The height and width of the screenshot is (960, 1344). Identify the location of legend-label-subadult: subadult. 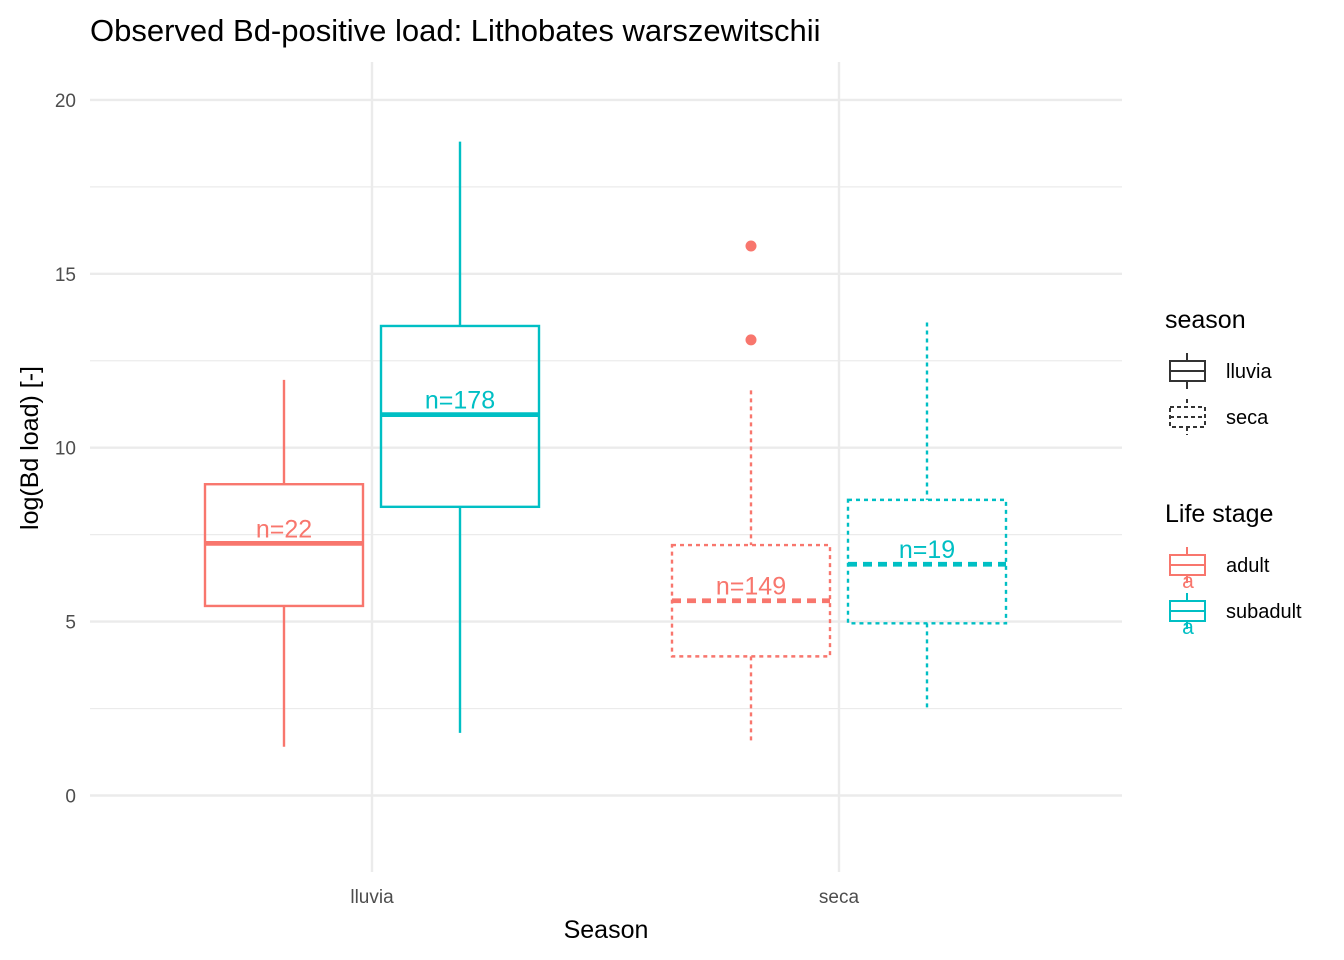
(1264, 612).